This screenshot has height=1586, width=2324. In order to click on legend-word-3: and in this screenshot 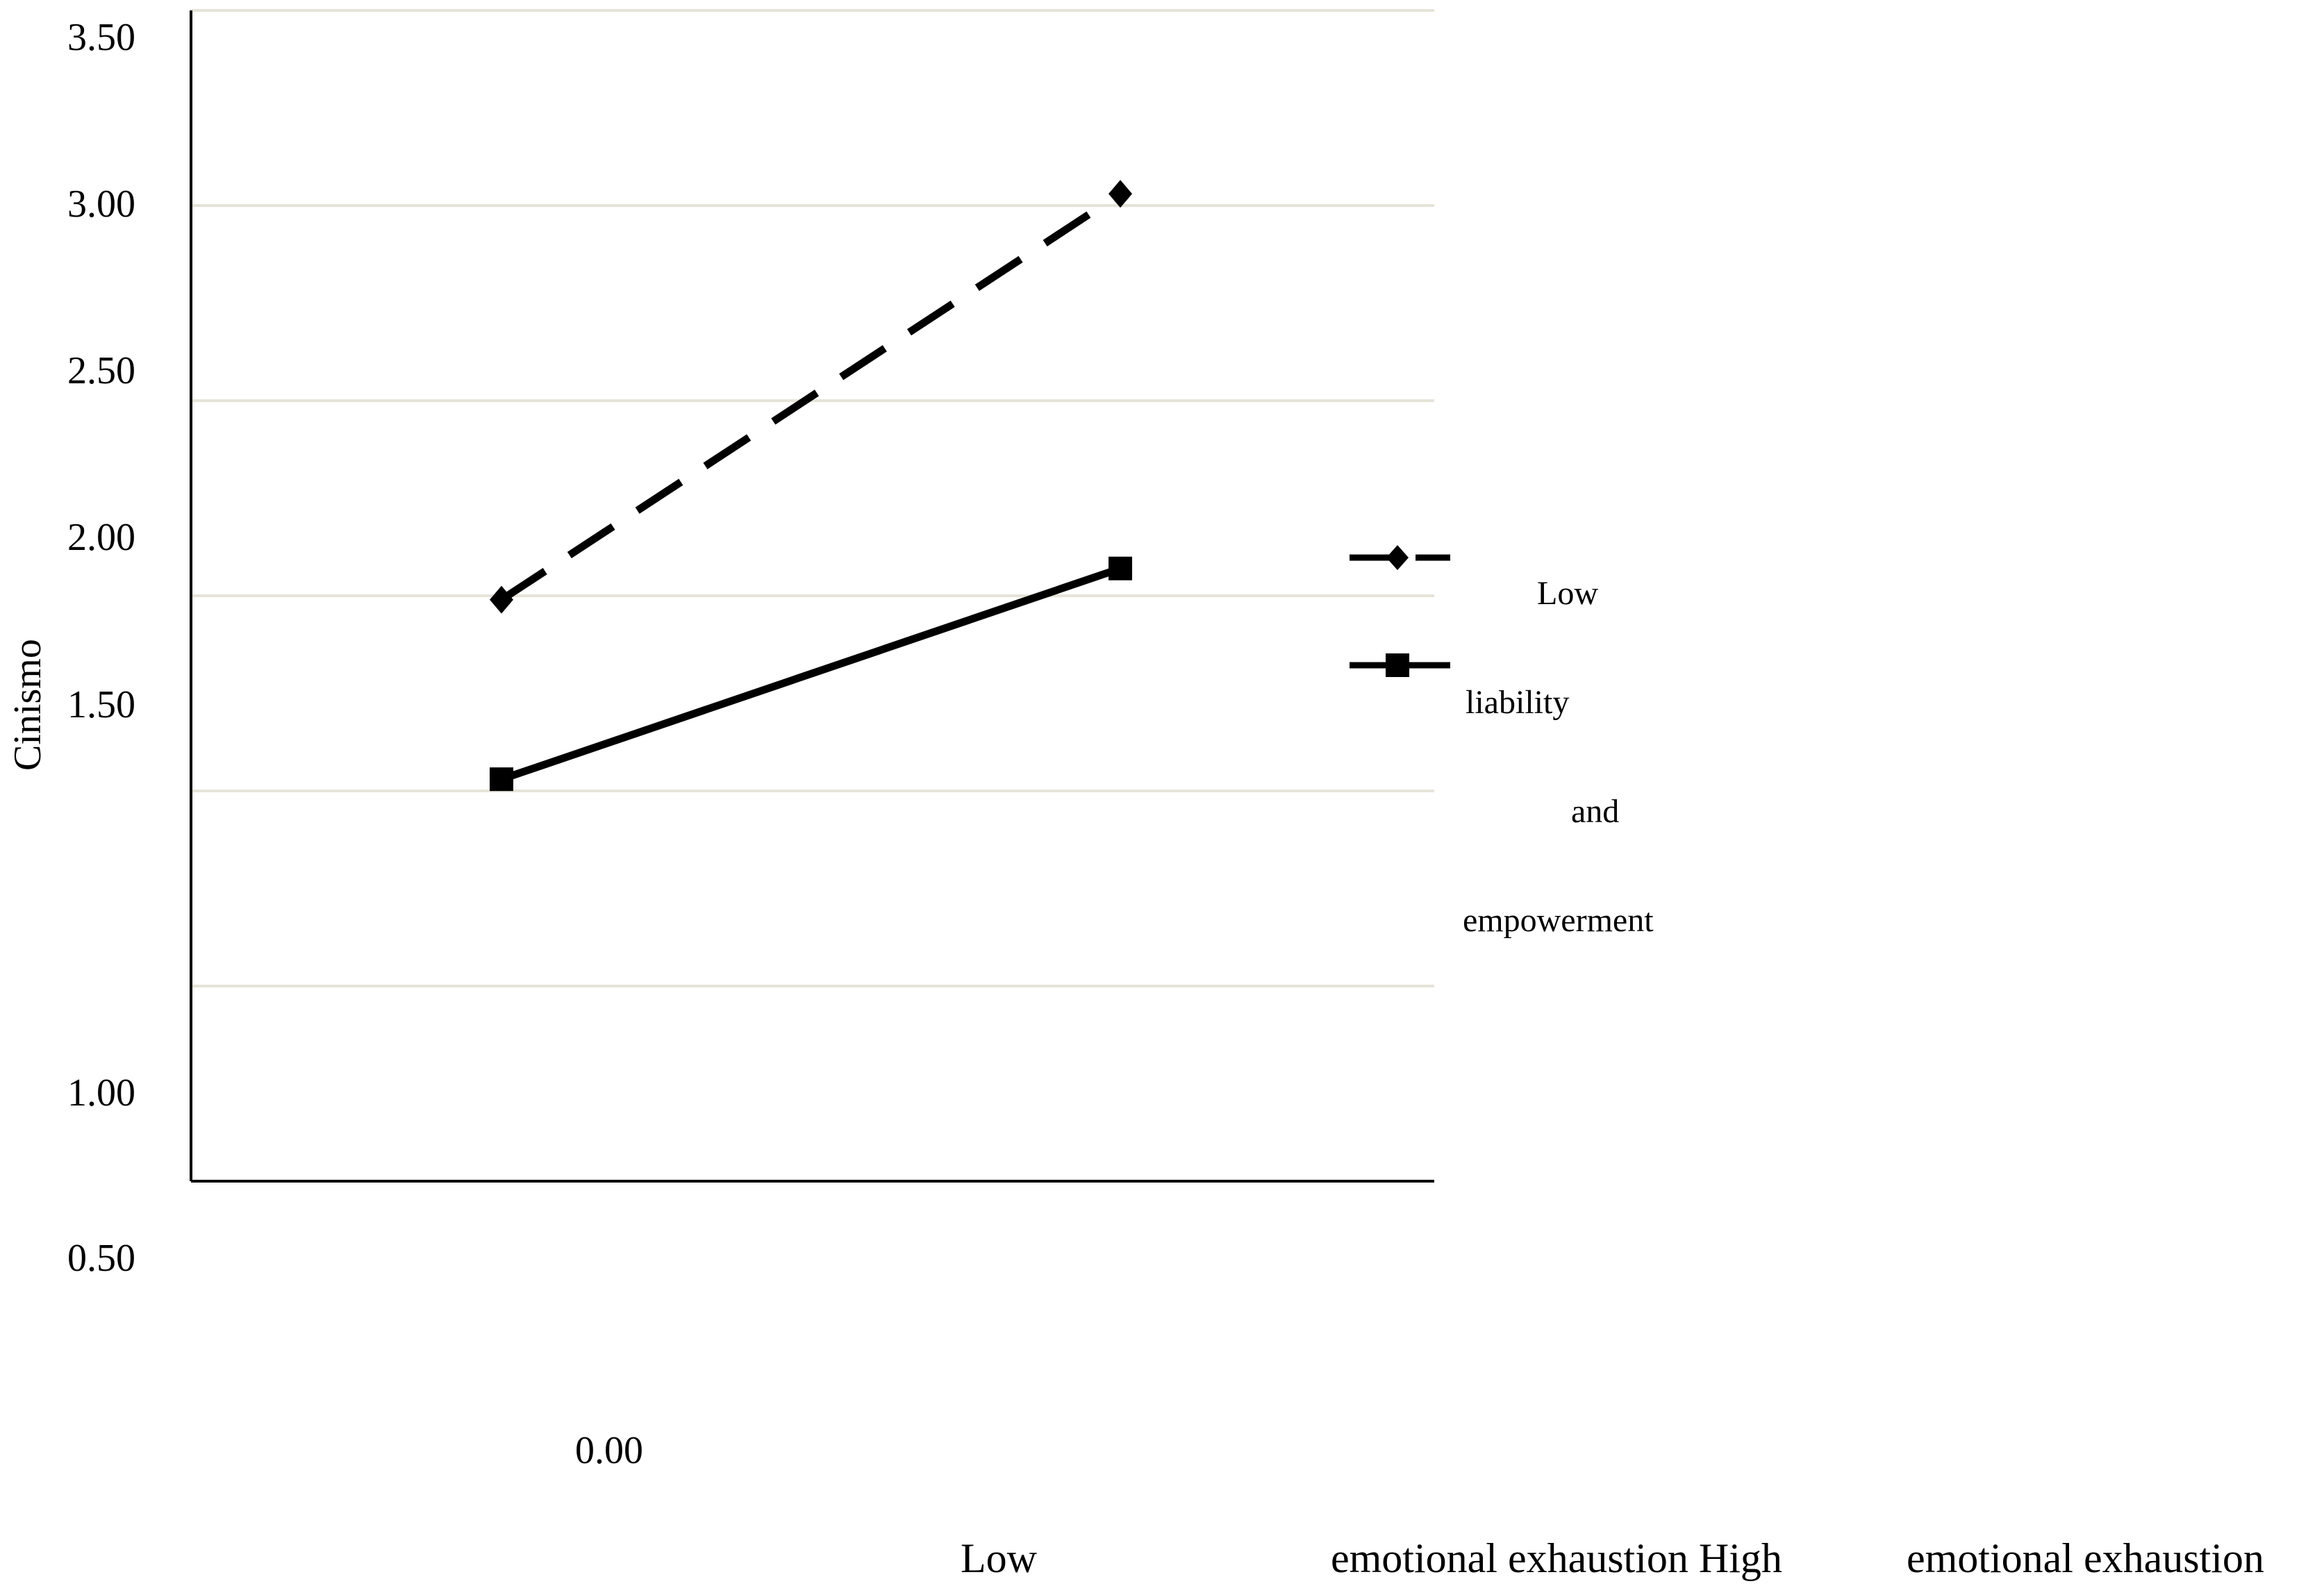, I will do `click(1595, 811)`.